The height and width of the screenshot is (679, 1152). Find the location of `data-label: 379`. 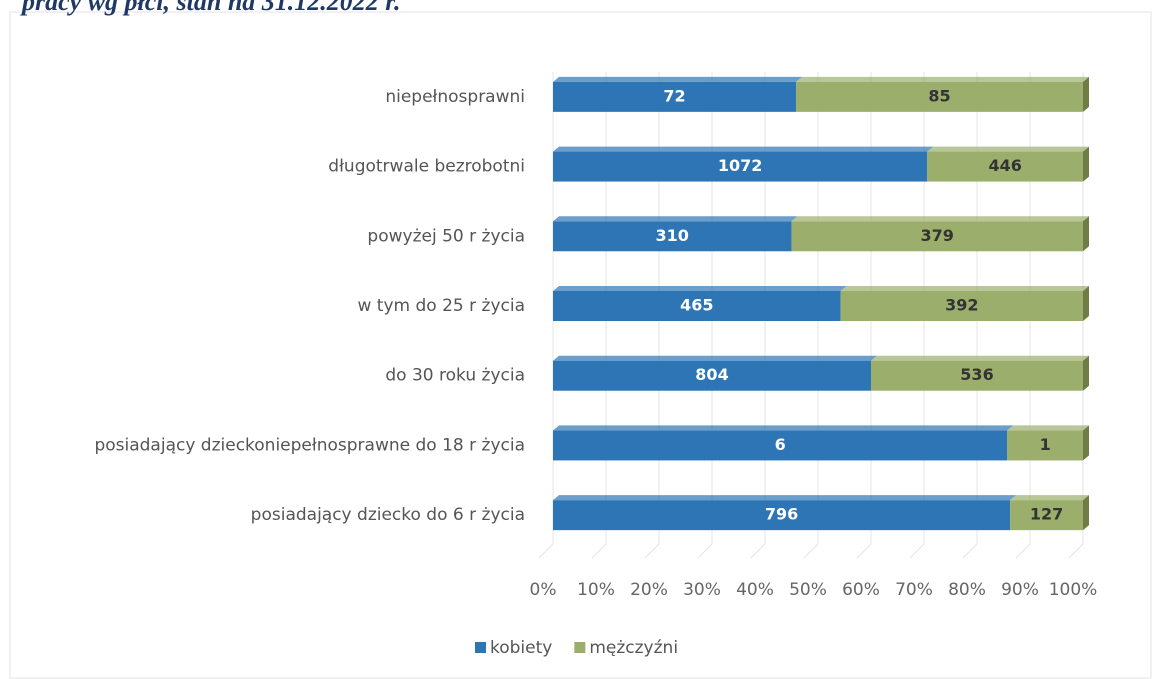

data-label: 379 is located at coordinates (937, 235).